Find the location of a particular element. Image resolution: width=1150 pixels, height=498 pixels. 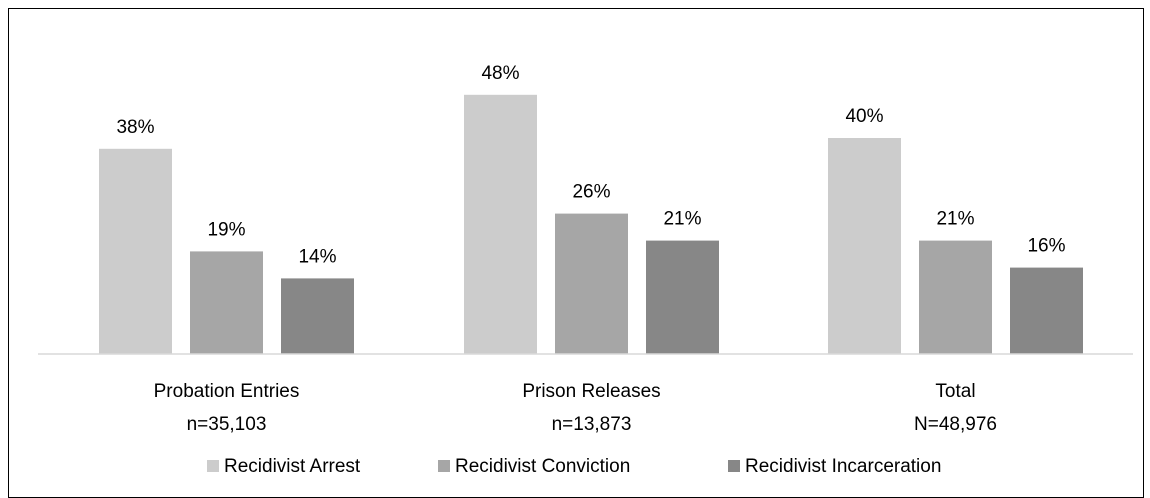

category-count-3: N=48,976 is located at coordinates (955, 424).